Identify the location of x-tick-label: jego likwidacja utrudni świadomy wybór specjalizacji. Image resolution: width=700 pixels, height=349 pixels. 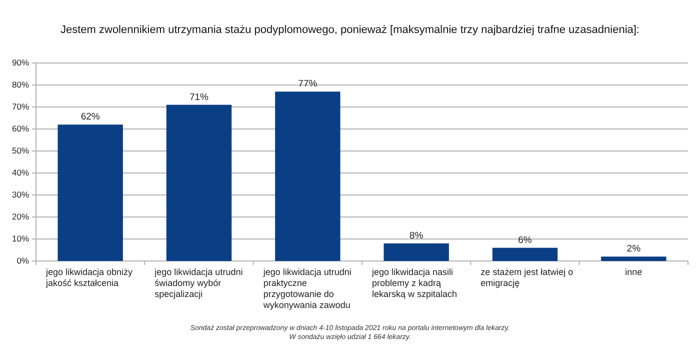
(198, 283).